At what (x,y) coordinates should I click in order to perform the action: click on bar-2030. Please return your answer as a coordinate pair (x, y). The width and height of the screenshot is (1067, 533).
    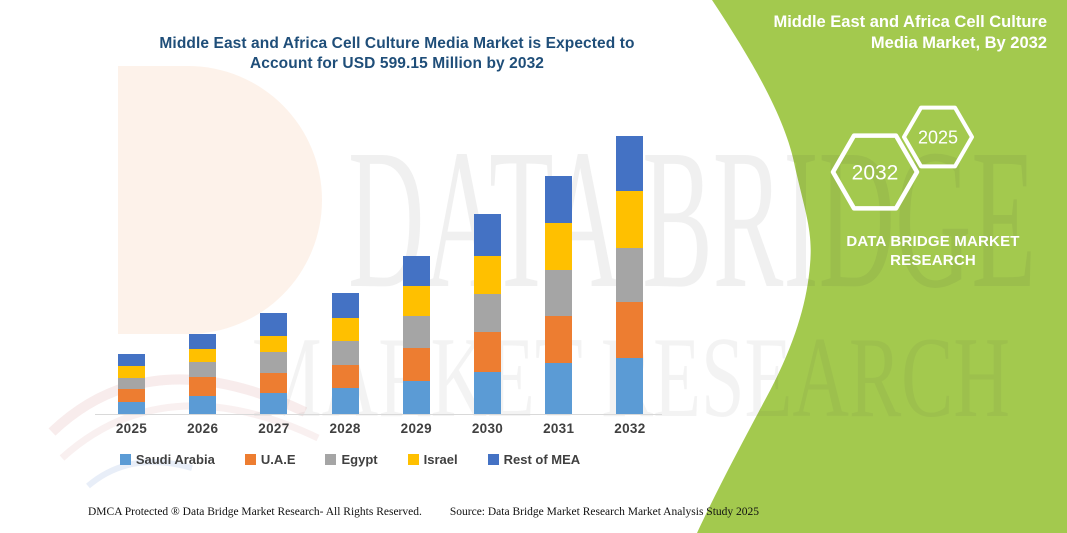
    Looking at the image, I should click on (487, 314).